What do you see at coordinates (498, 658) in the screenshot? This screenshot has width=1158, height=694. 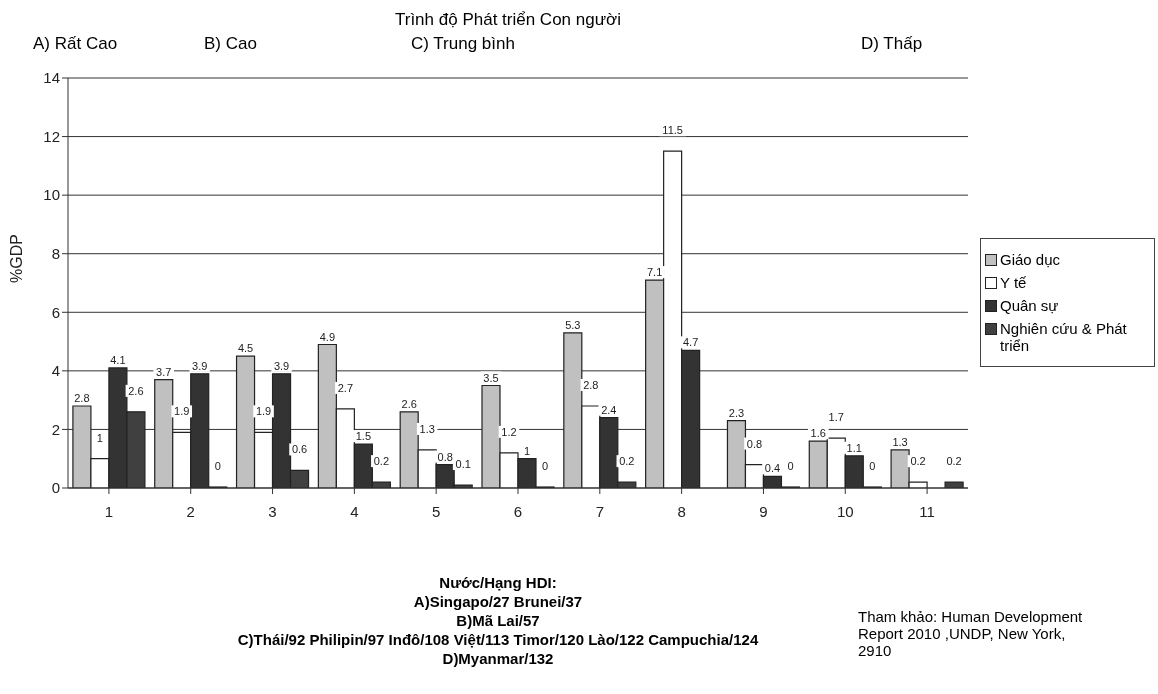 I see `text: D)Myanmar/132` at bounding box center [498, 658].